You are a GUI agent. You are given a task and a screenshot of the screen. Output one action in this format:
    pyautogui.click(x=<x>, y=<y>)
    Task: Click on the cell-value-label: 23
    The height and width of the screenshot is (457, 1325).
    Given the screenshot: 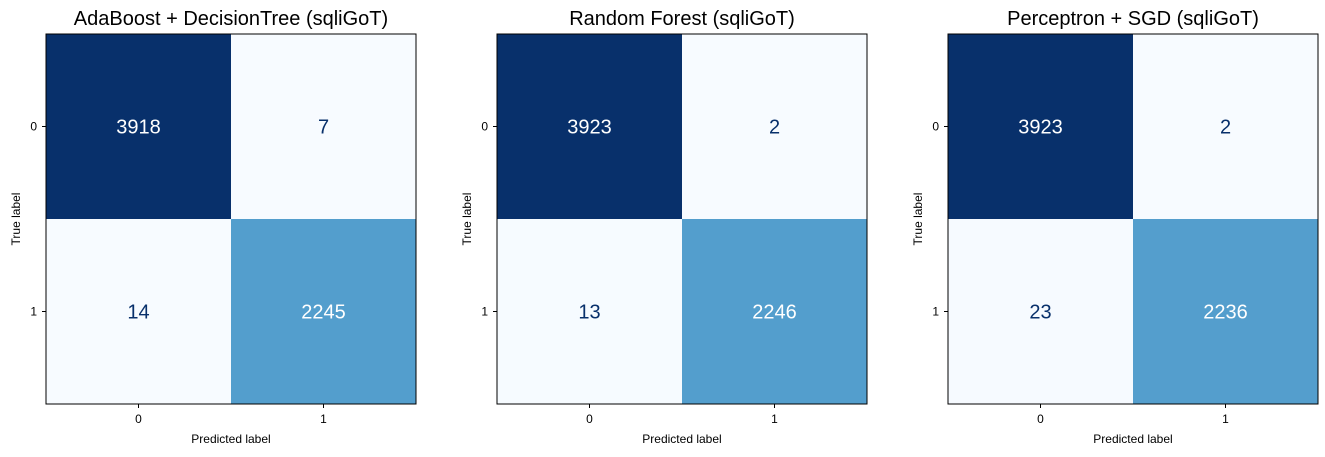 What is the action you would take?
    pyautogui.click(x=1040, y=313)
    